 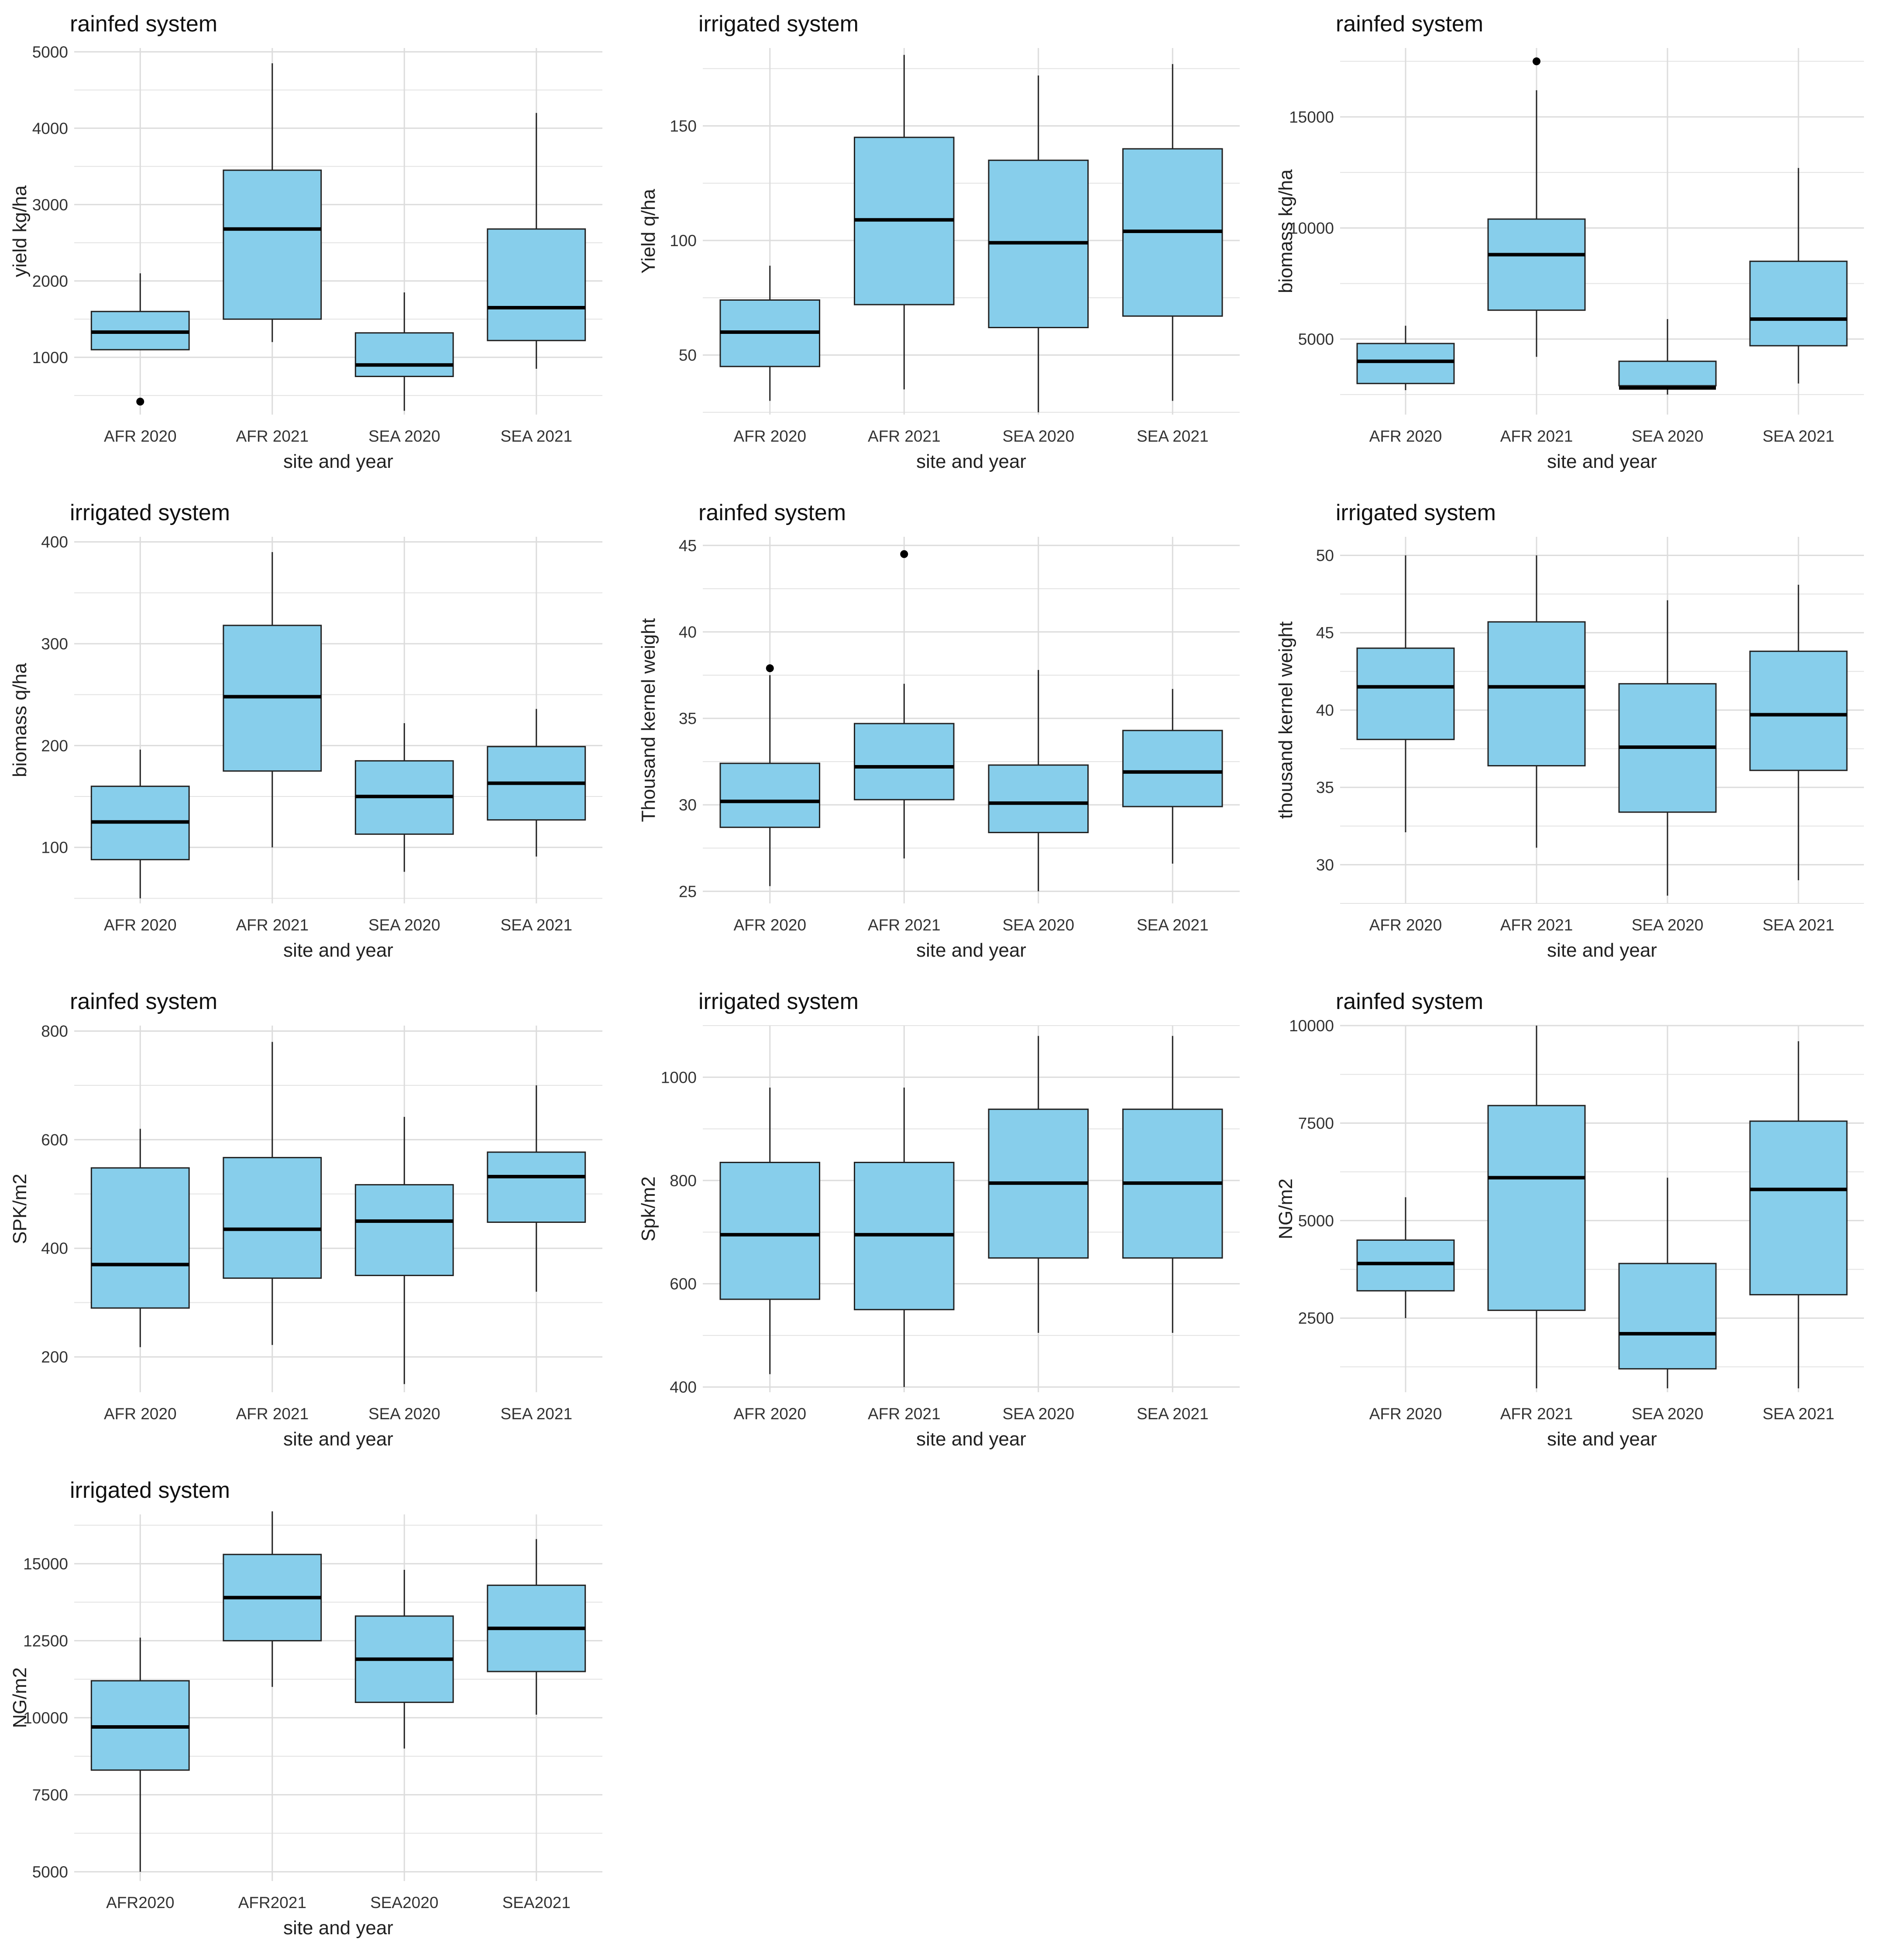 I want to click on x-tick-label: SEA2021, so click(x=537, y=1903).